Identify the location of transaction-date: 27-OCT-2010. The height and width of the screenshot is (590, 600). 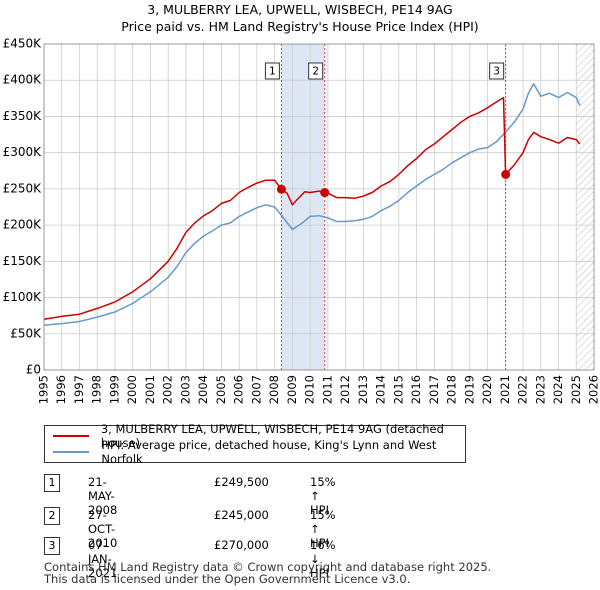
(103, 529).